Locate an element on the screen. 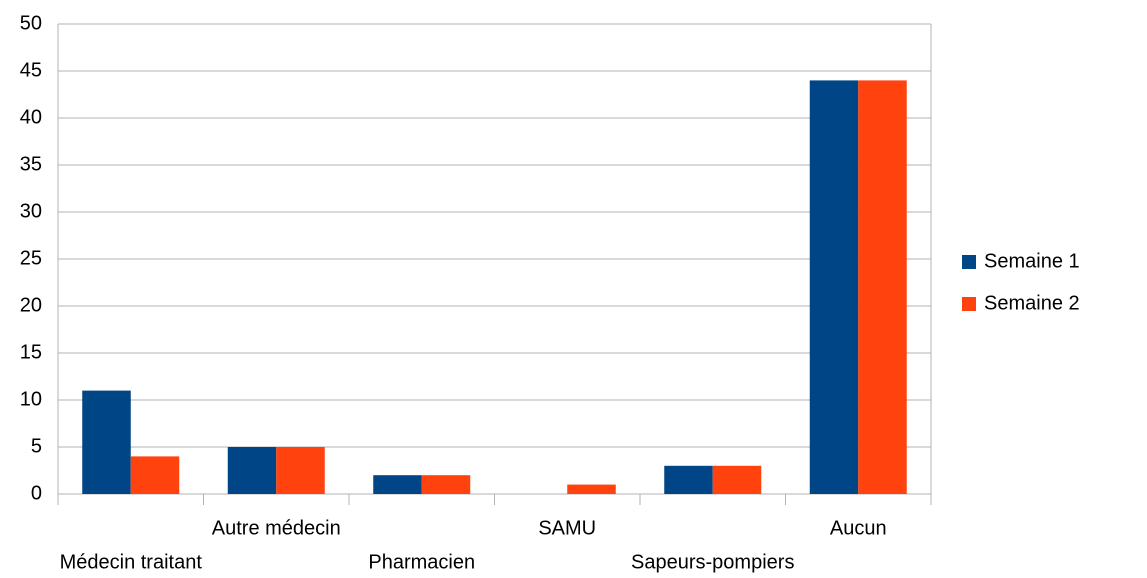  y-tick-label: 10 is located at coordinates (31, 399).